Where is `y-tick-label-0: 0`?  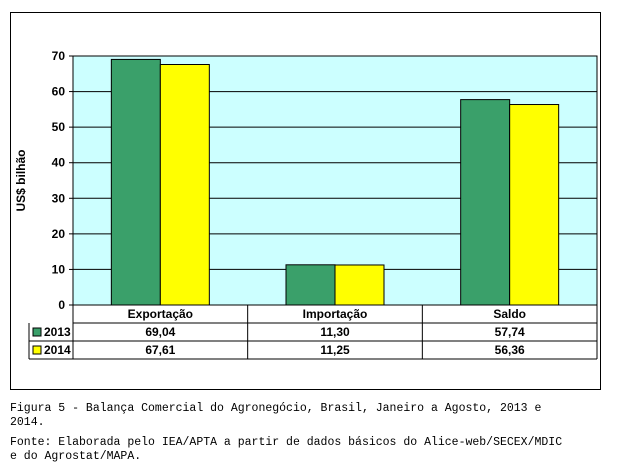 y-tick-label-0: 0 is located at coordinates (61, 305).